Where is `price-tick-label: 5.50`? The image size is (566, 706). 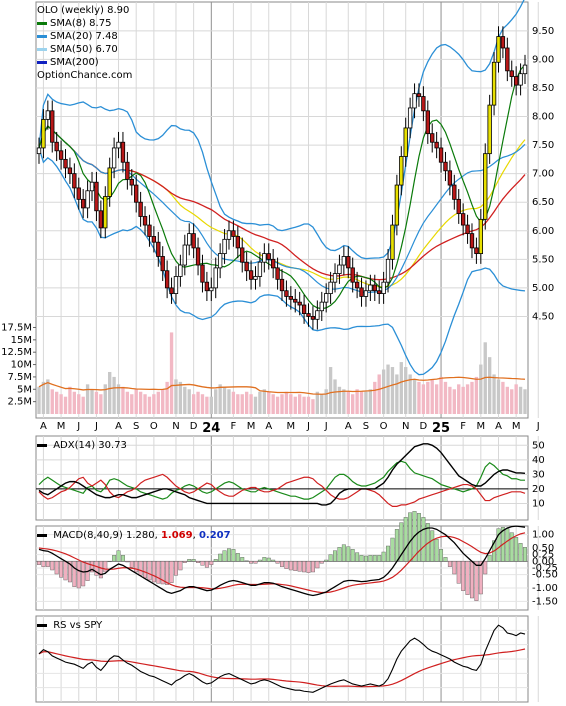 price-tick-label: 5.50 is located at coordinates (543, 259).